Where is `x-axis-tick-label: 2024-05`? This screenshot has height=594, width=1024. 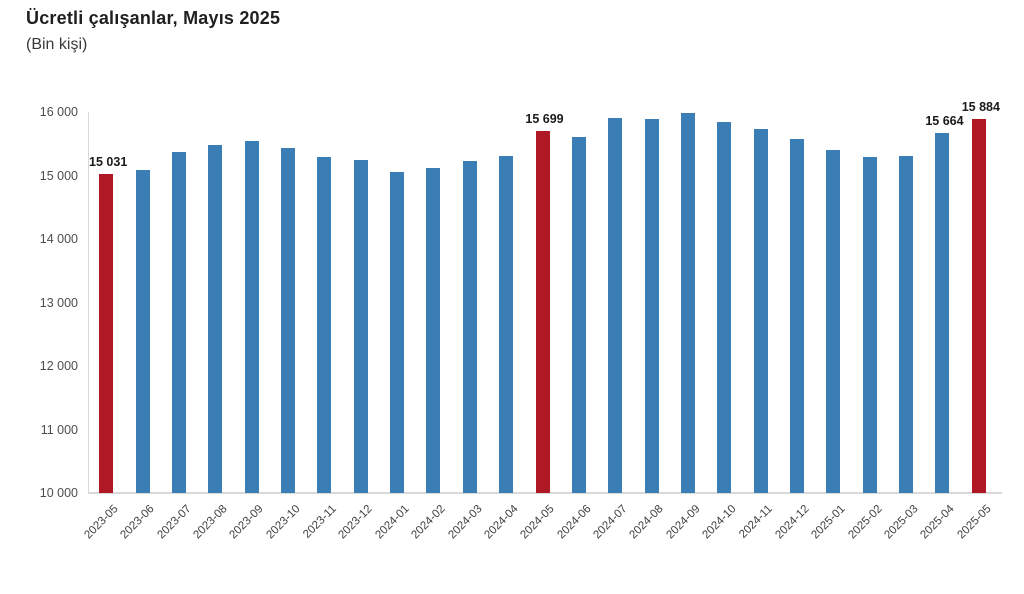
x-axis-tick-label: 2024-05 is located at coordinates (537, 522).